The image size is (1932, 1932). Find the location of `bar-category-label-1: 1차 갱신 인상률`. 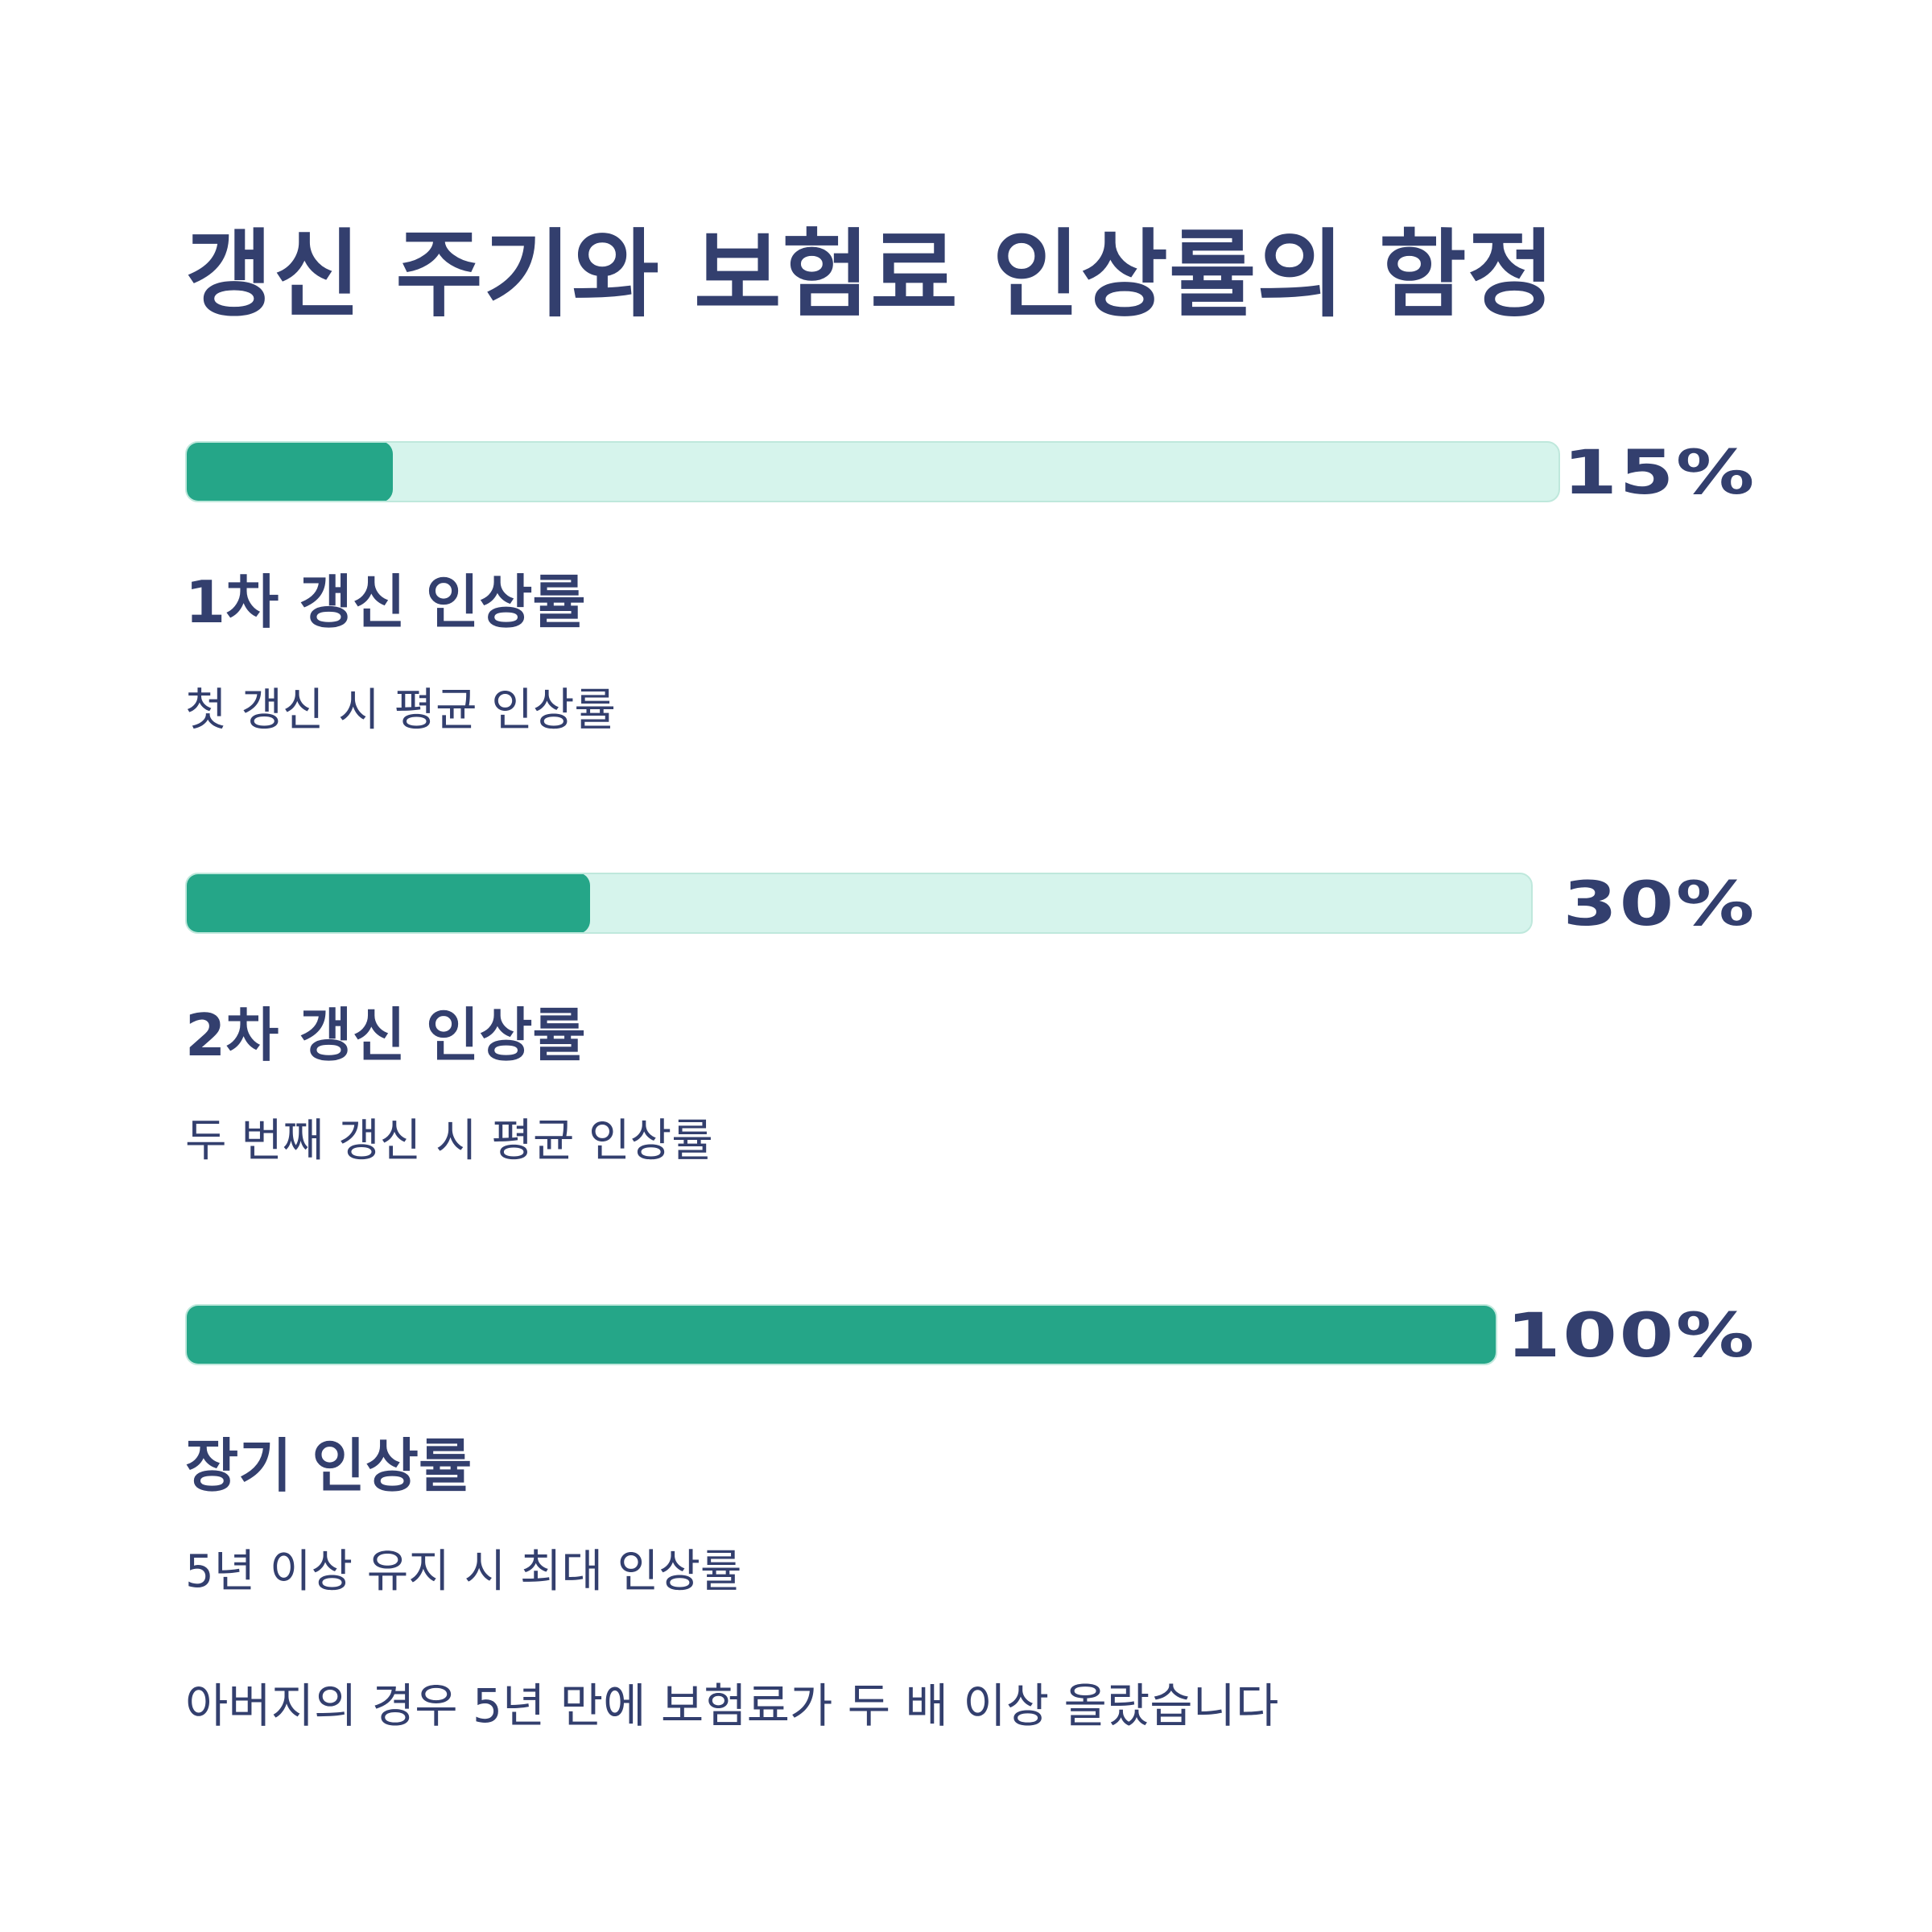

bar-category-label-1: 1차 갱신 인상률 is located at coordinates (385, 602).